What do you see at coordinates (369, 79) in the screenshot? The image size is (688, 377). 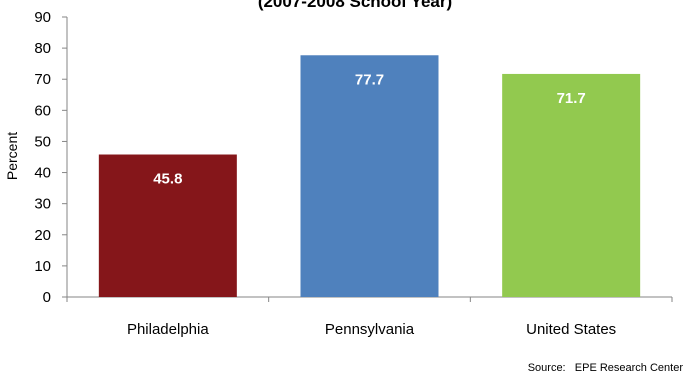 I see `data-label: 77.7` at bounding box center [369, 79].